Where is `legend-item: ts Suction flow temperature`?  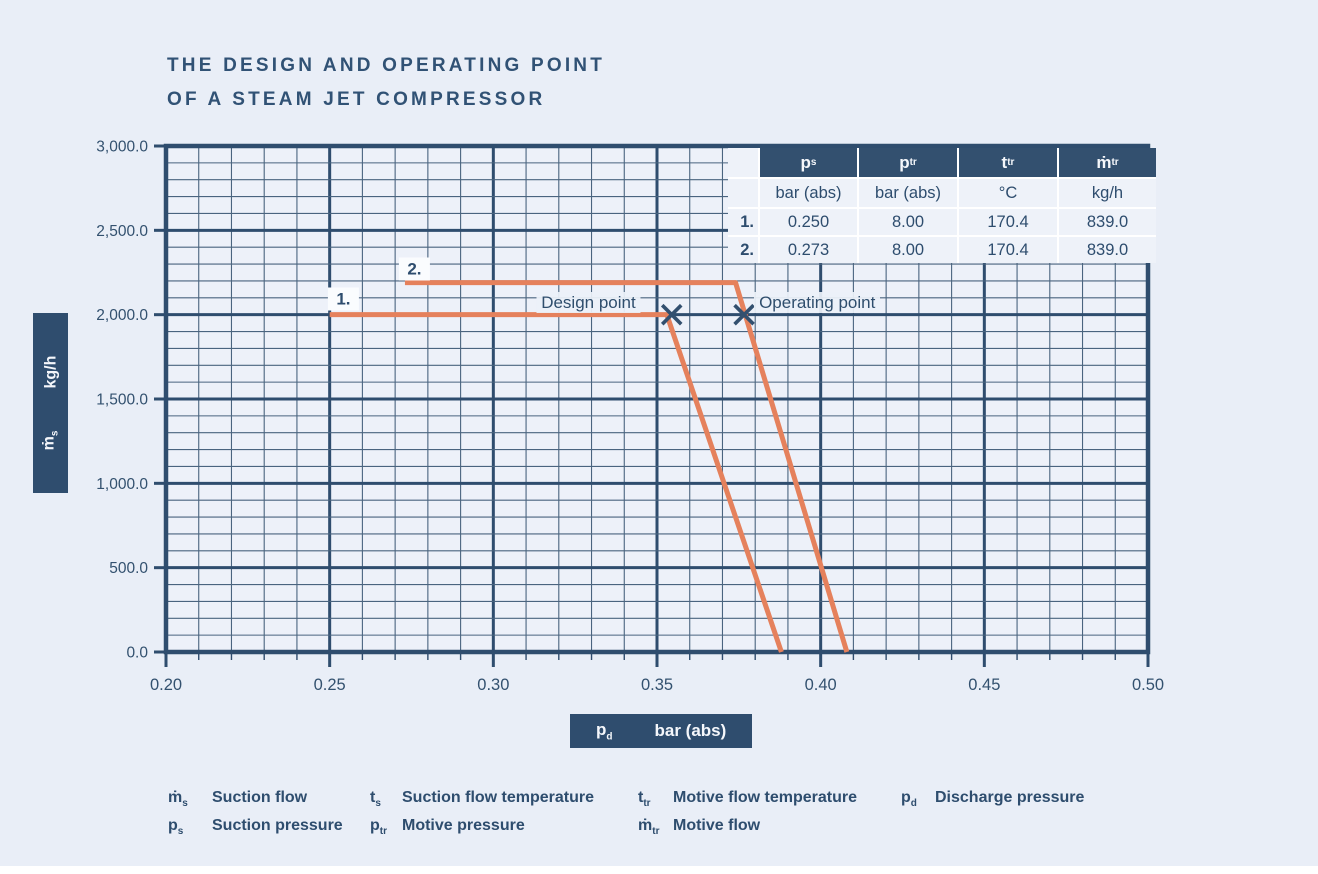
legend-item: ts Suction flow temperature is located at coordinates (482, 801).